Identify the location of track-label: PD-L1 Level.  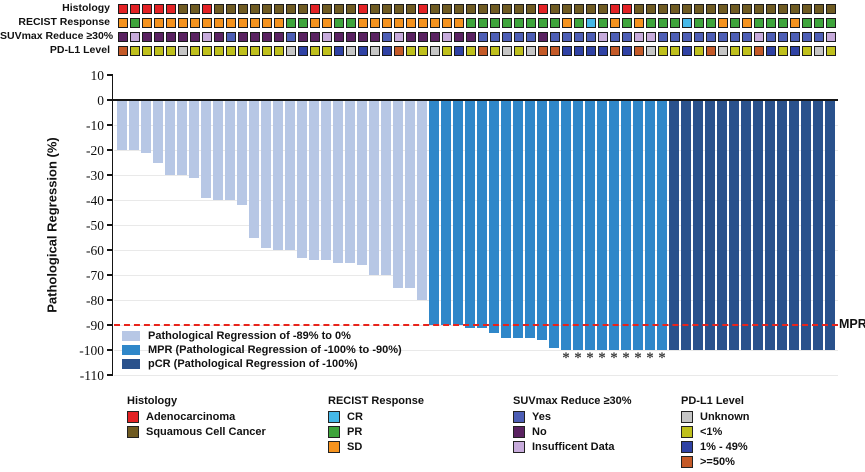
(79, 50).